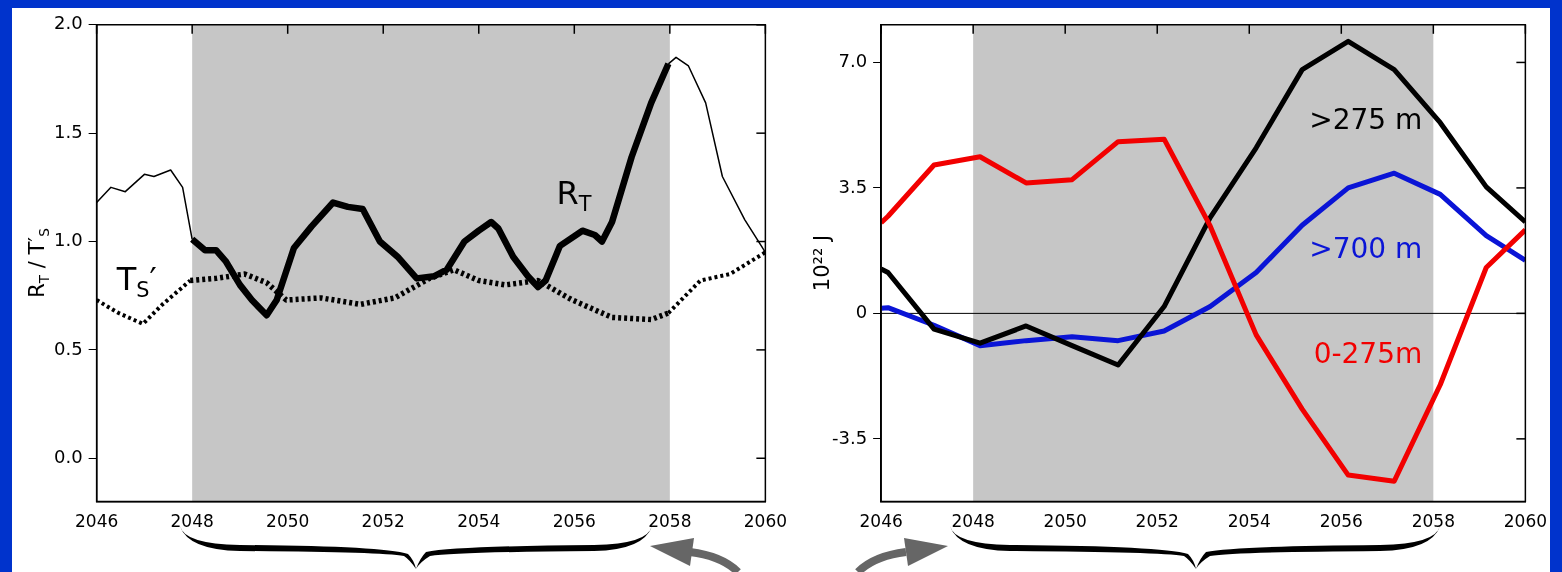 Image resolution: width=1562 pixels, height=572 pixels. I want to click on y-axis-title: 10²² J, so click(822, 263).